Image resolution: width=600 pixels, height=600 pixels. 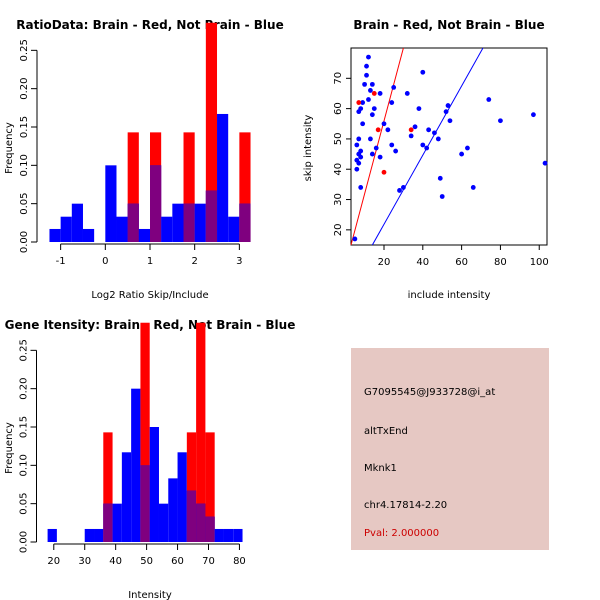 I want to click on p1-y-tick-label: 0.20, so click(x=24, y=89).